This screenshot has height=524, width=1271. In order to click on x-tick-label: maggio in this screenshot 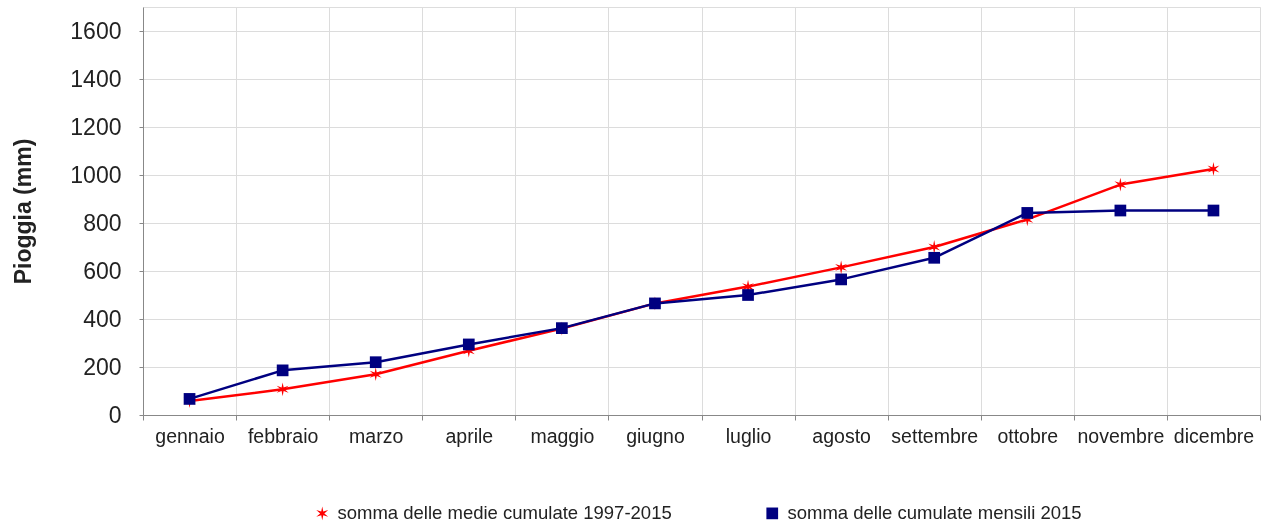, I will do `click(562, 435)`.